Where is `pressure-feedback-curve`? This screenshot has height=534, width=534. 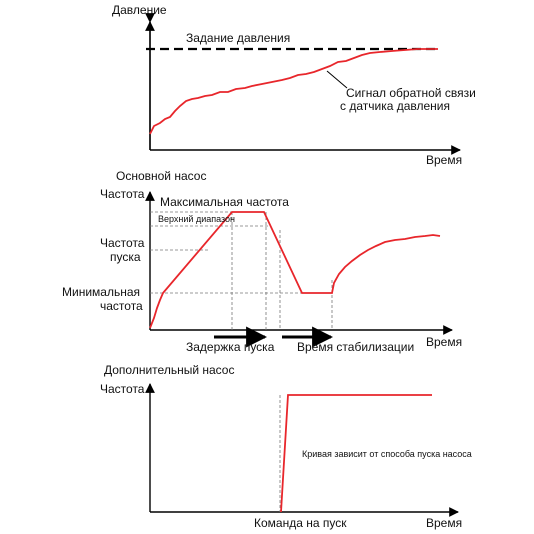 pressure-feedback-curve is located at coordinates (293, 91).